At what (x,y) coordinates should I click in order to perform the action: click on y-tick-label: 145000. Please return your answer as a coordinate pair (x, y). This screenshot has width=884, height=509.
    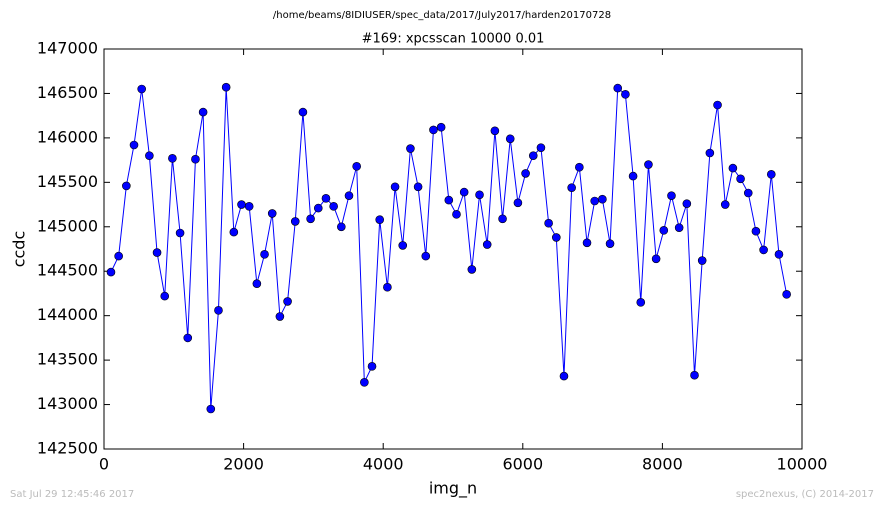
    Looking at the image, I should click on (67, 225).